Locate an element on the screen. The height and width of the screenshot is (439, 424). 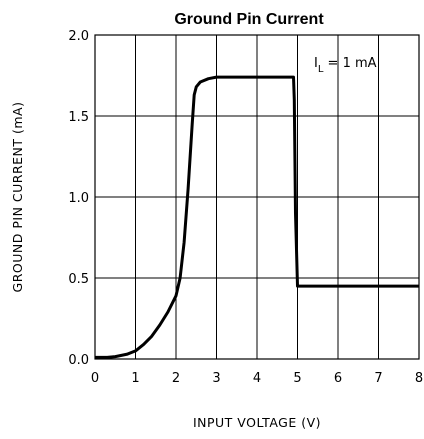
chart-title: Ground Pin Current is located at coordinates (249, 19).